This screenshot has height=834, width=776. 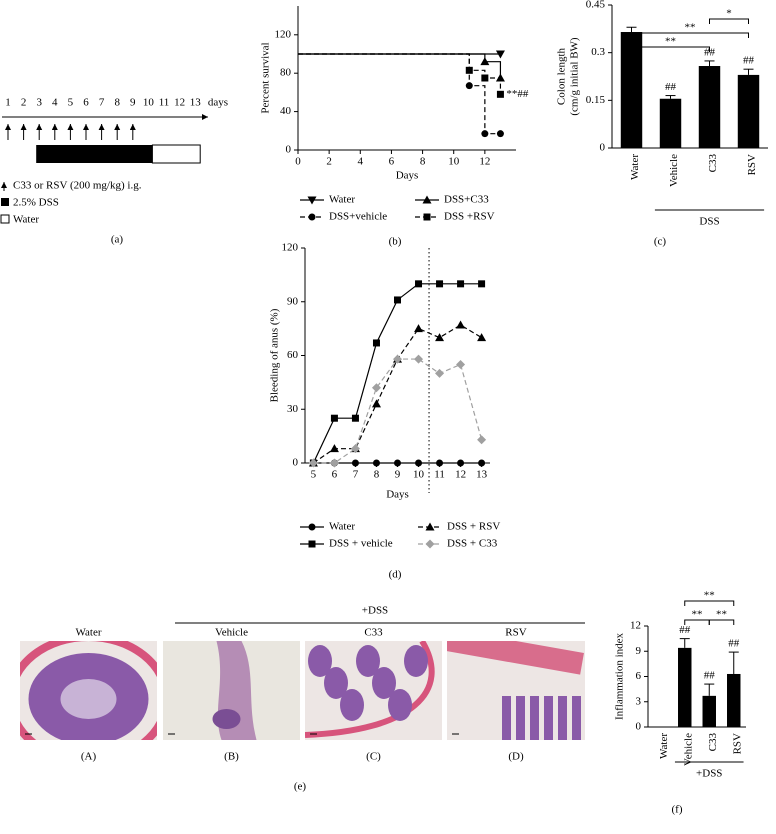 What do you see at coordinates (395, 242) in the screenshot?
I see `panel-label: (b)` at bounding box center [395, 242].